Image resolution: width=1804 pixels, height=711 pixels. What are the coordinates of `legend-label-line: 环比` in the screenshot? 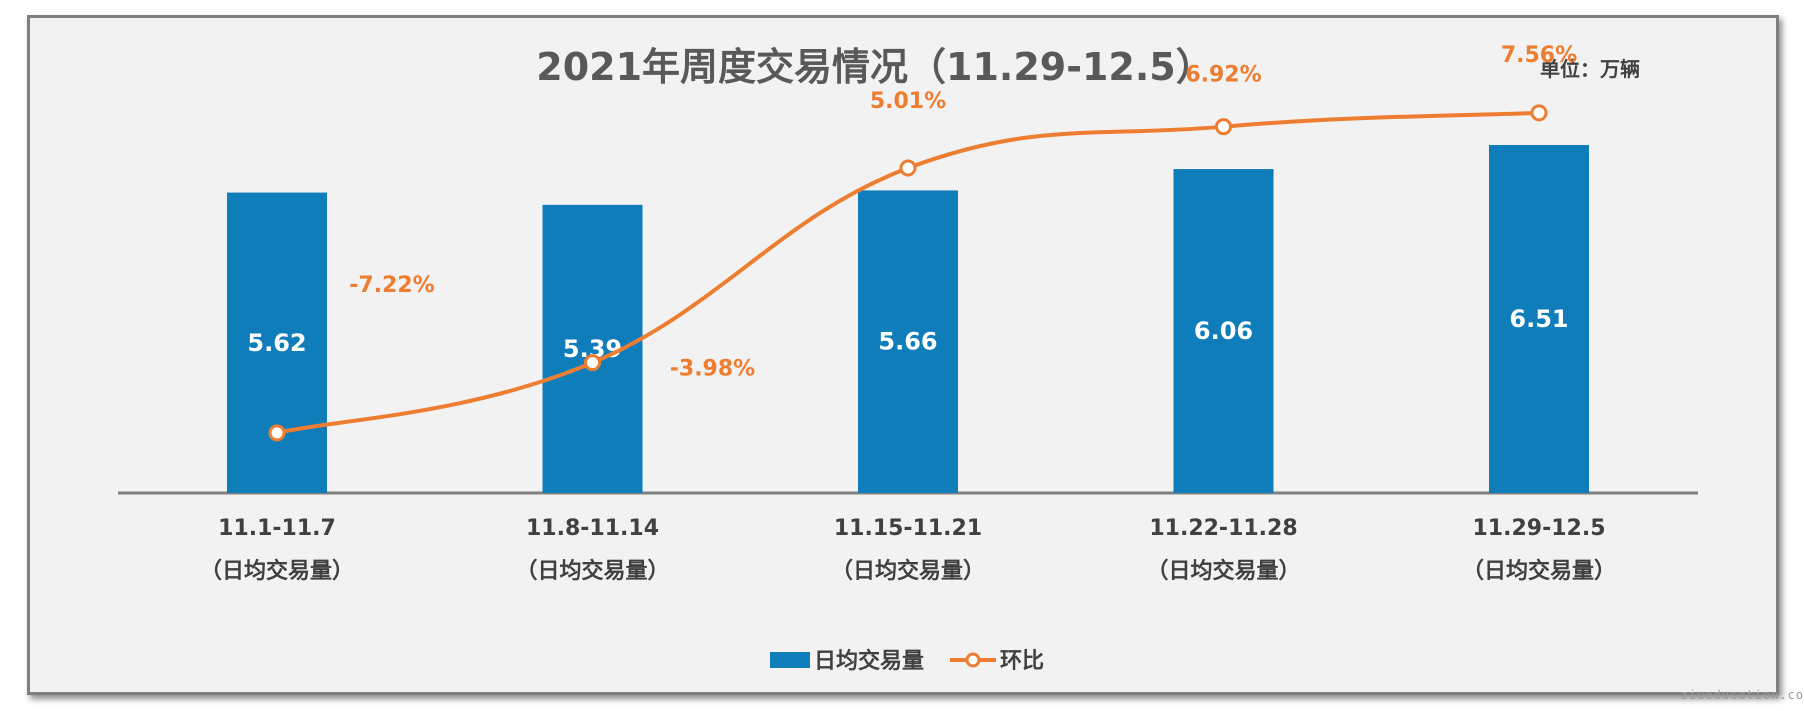 It's located at (1022, 661).